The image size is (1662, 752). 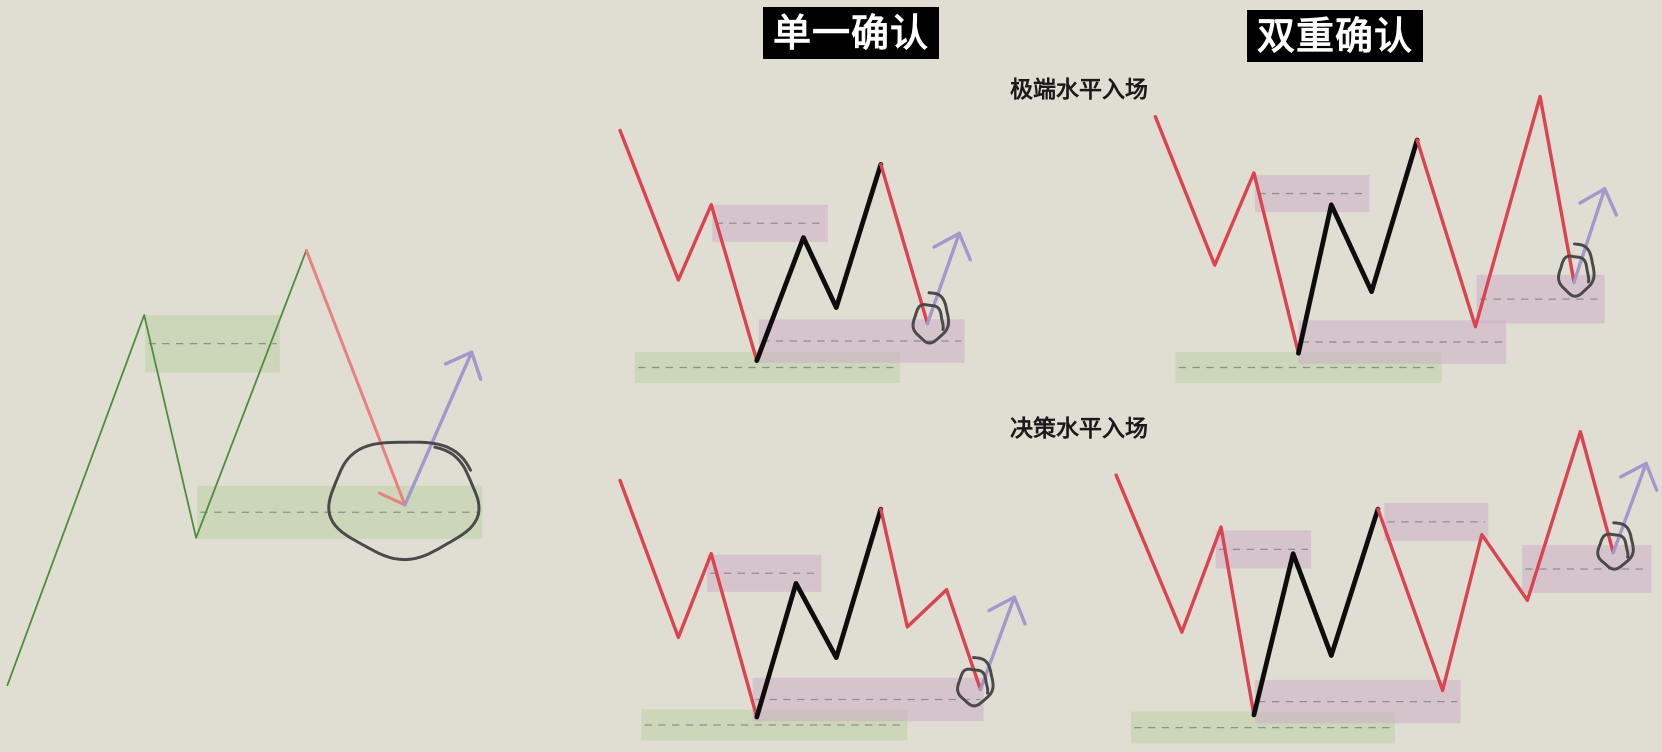 I want to click on double-confirmation-decision-entry-diagram, so click(x=1386, y=586).